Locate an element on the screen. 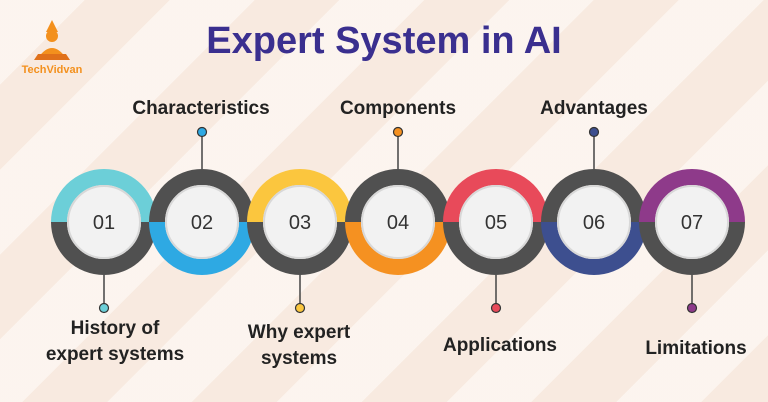 The image size is (768, 402). step-label-05-line1: Applications is located at coordinates (499, 345).